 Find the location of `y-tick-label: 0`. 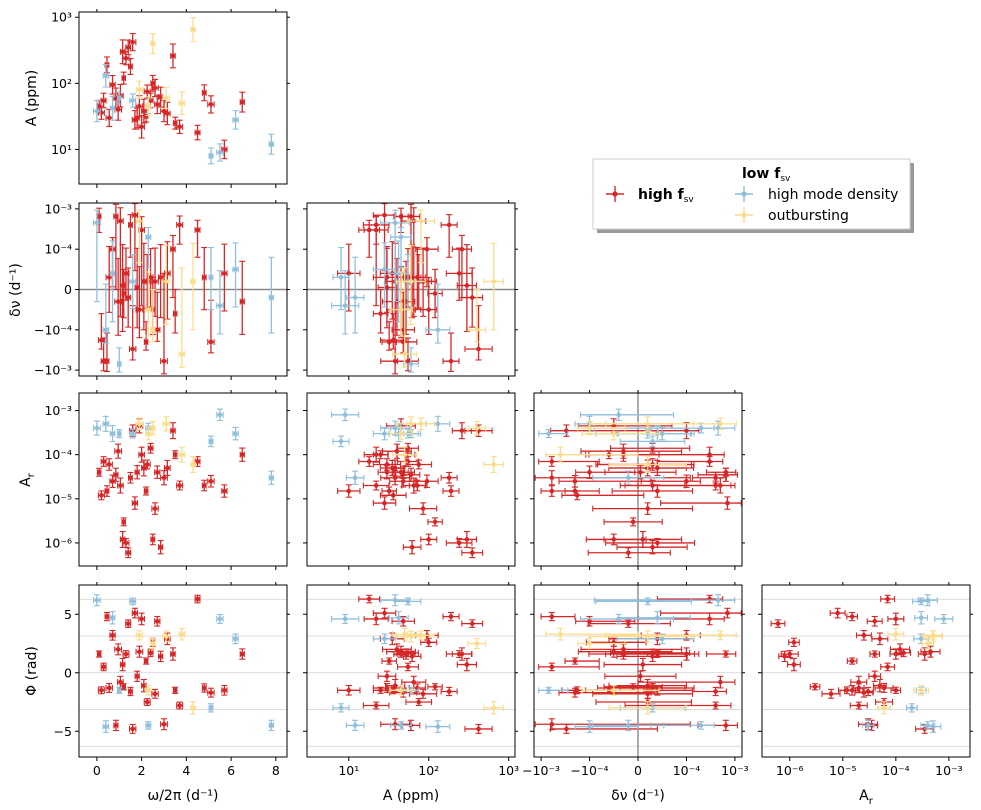

y-tick-label: 0 is located at coordinates (68, 289).